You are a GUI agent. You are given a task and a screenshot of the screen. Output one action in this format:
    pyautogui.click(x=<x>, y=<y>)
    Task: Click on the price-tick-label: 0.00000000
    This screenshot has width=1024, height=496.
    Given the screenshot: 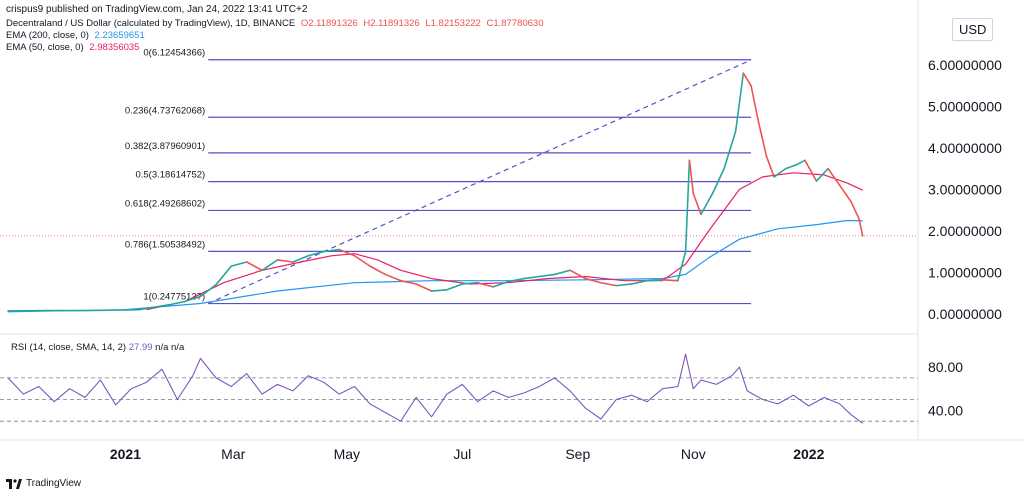 What is the action you would take?
    pyautogui.click(x=965, y=314)
    